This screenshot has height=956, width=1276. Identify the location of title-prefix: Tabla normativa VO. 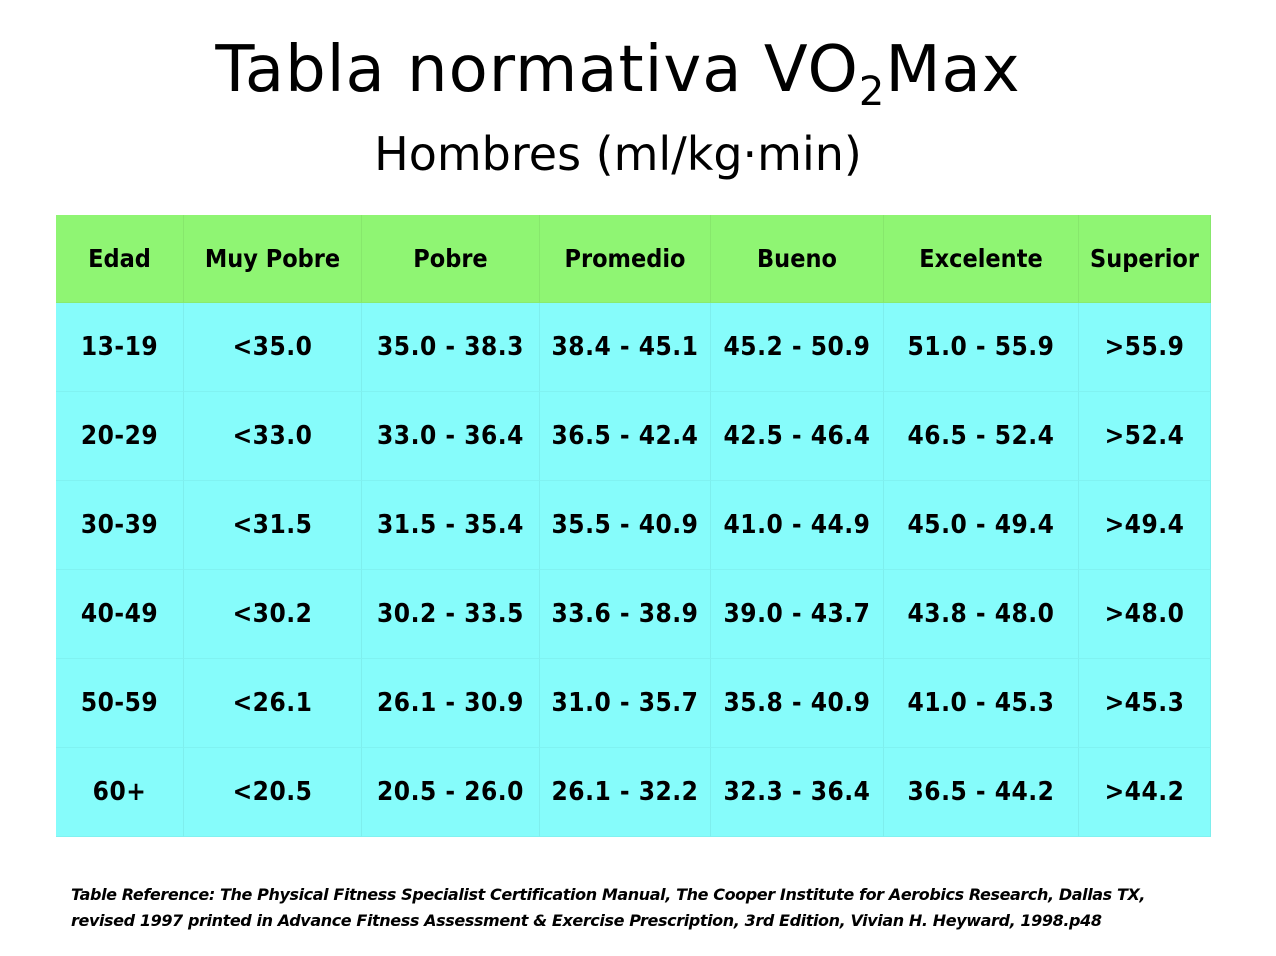
(537, 70).